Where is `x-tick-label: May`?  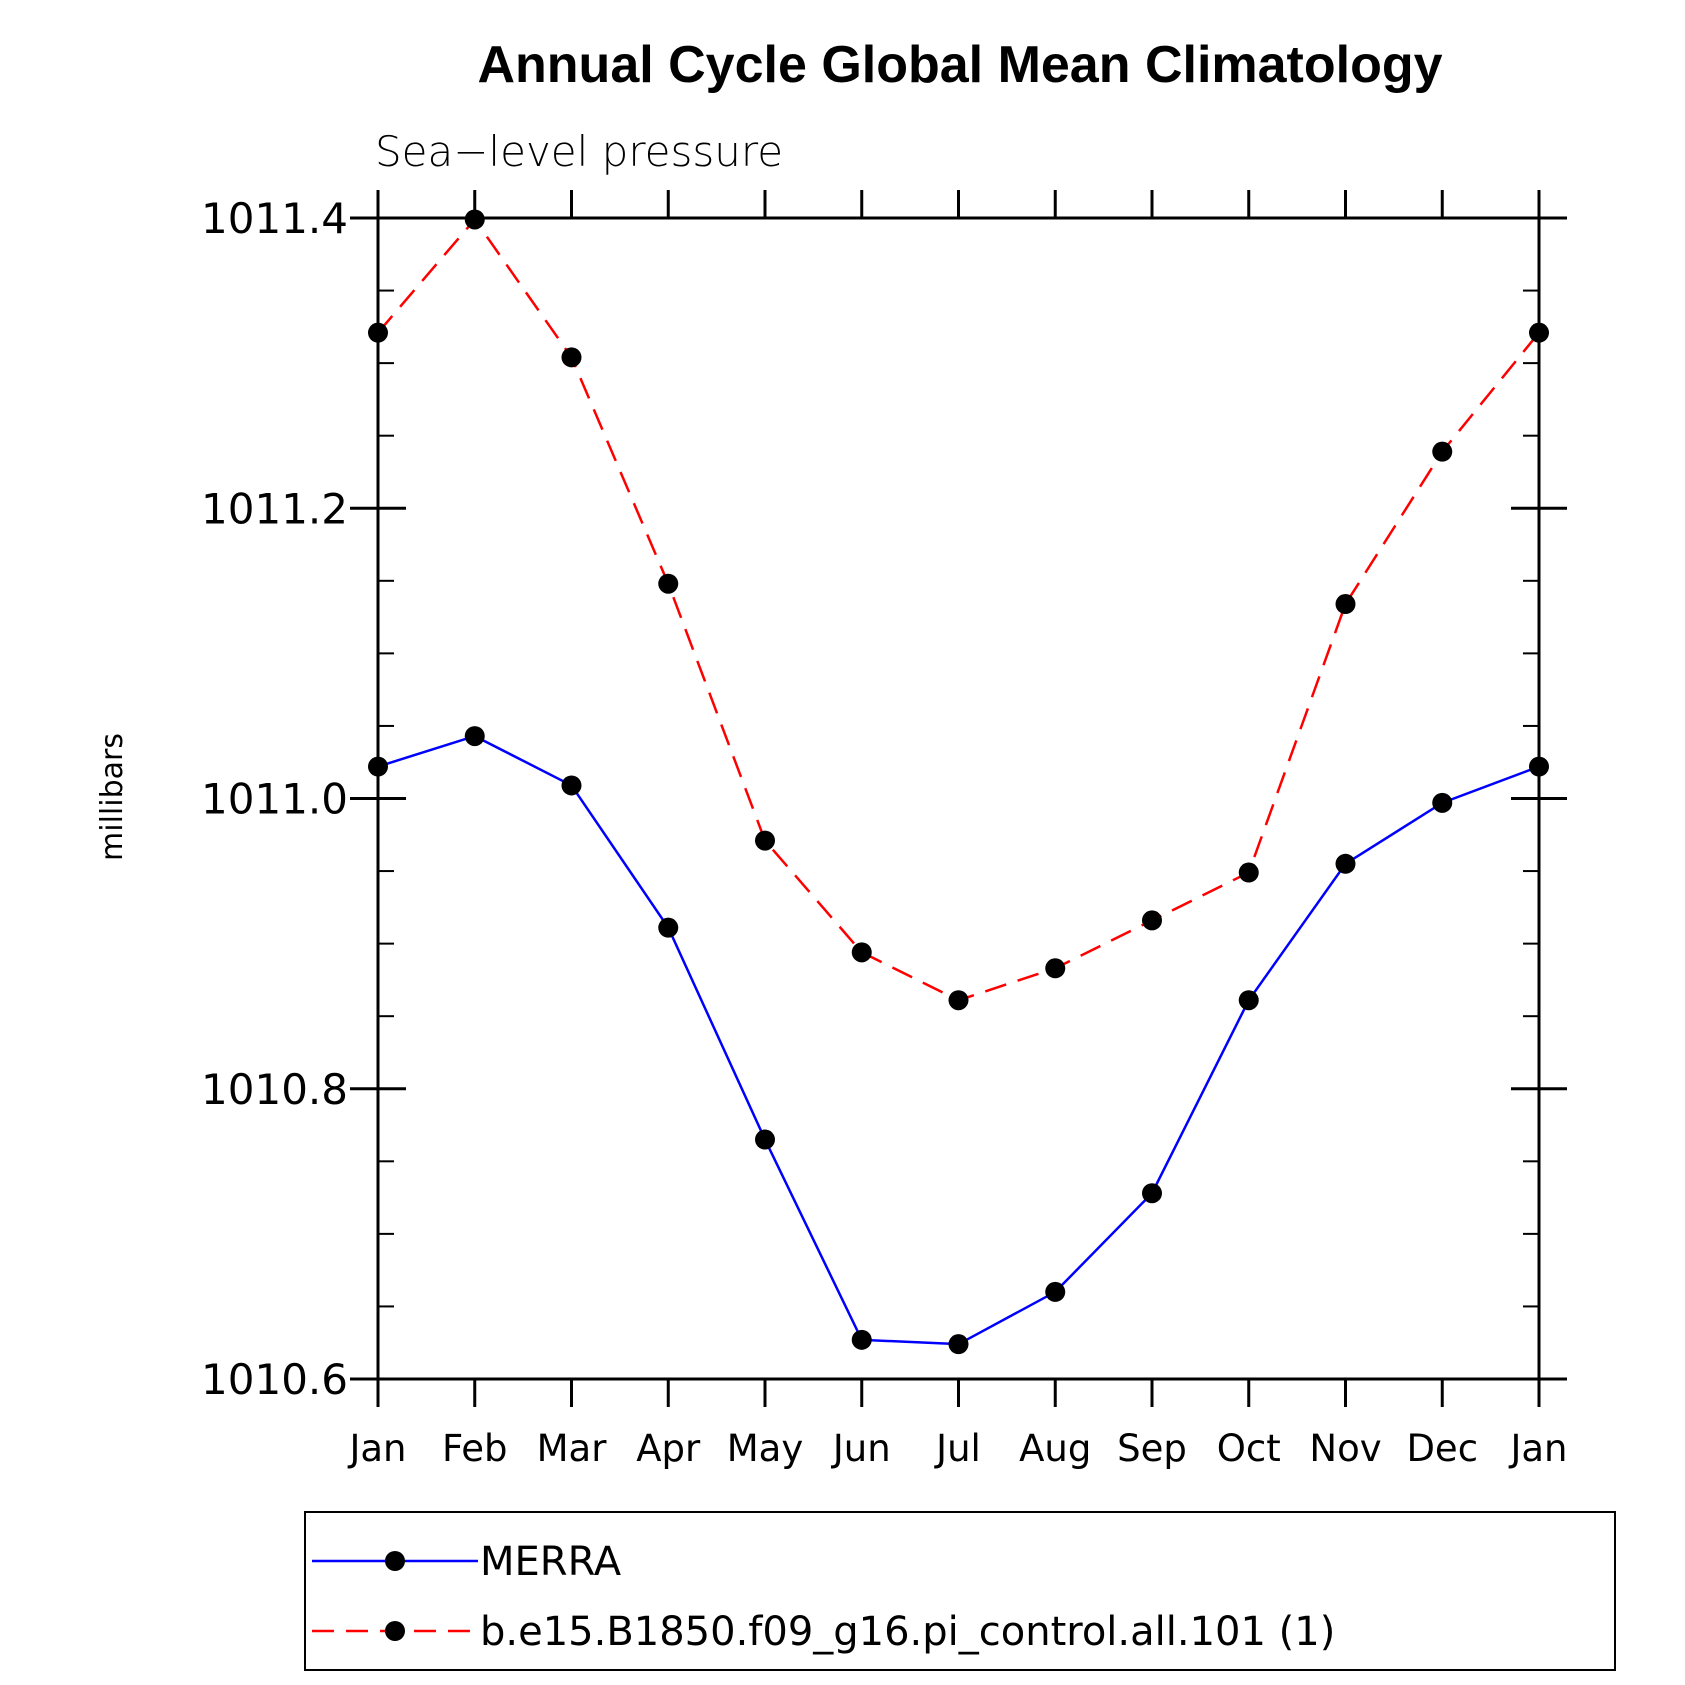
x-tick-label: May is located at coordinates (765, 1448).